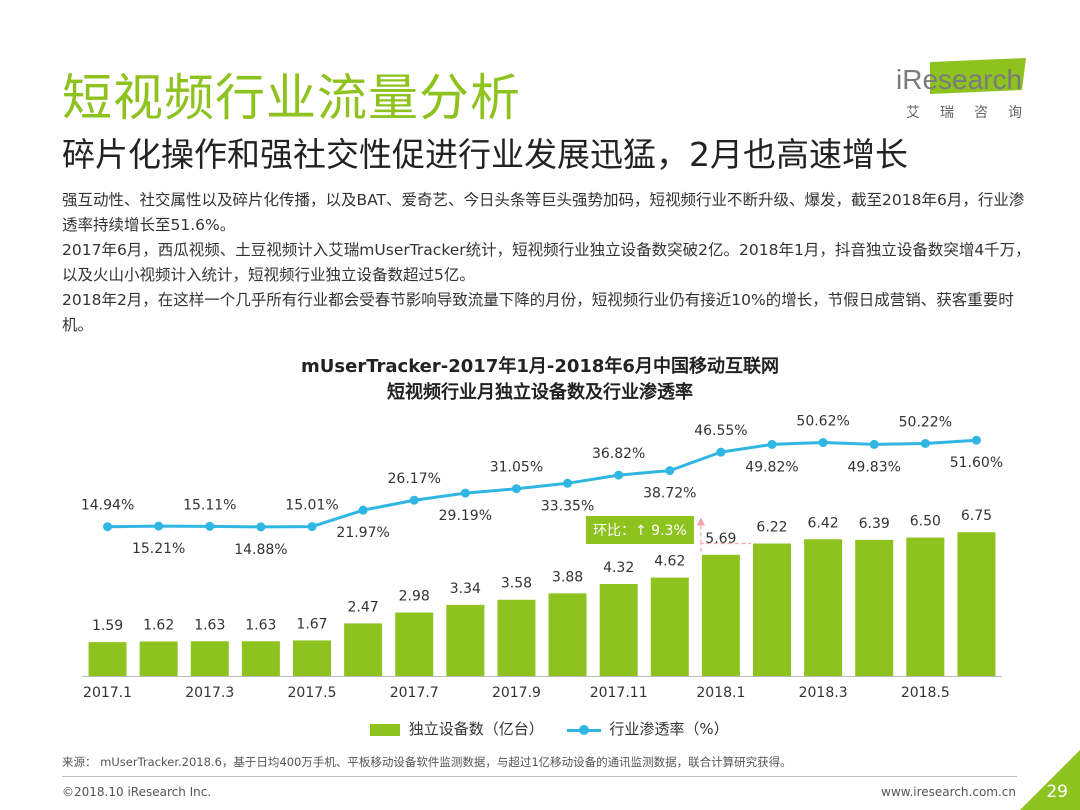  What do you see at coordinates (414, 479) in the screenshot?
I see `line-label: 26.17%` at bounding box center [414, 479].